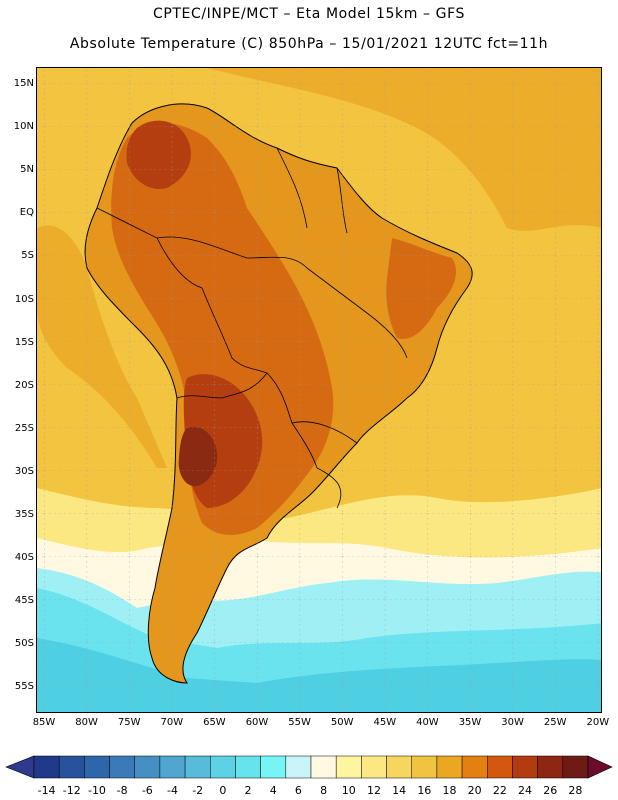 The image size is (618, 800). I want to click on colorbar-tick-label: -14, so click(46, 790).